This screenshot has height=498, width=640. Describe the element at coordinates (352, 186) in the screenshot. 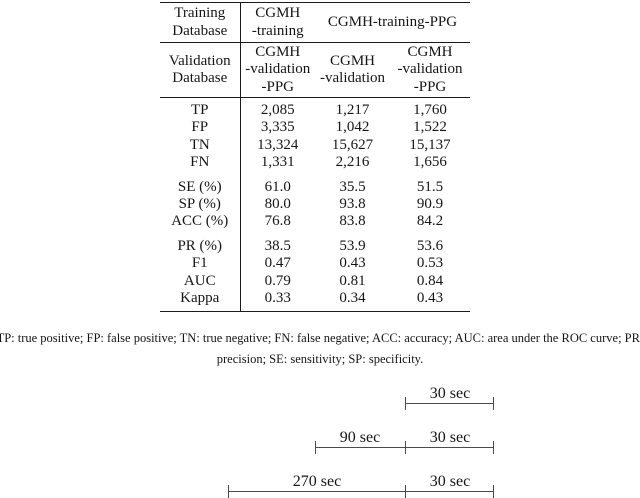

I see `cell-value: 35.5` at that location.